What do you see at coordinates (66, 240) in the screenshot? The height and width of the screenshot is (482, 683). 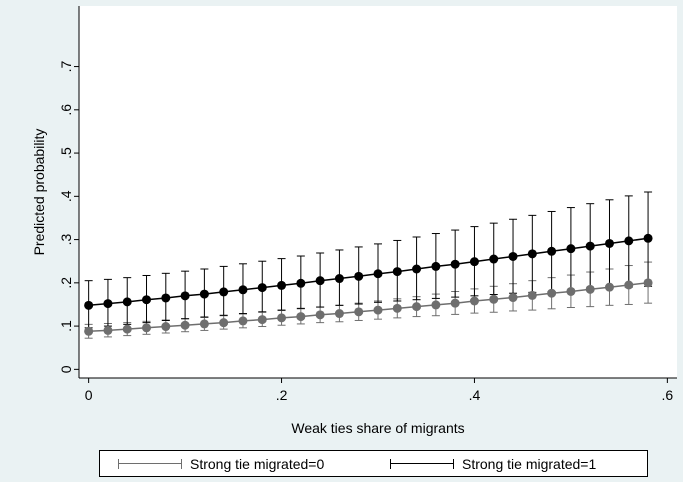 I see `y-tick-label: .3` at bounding box center [66, 240].